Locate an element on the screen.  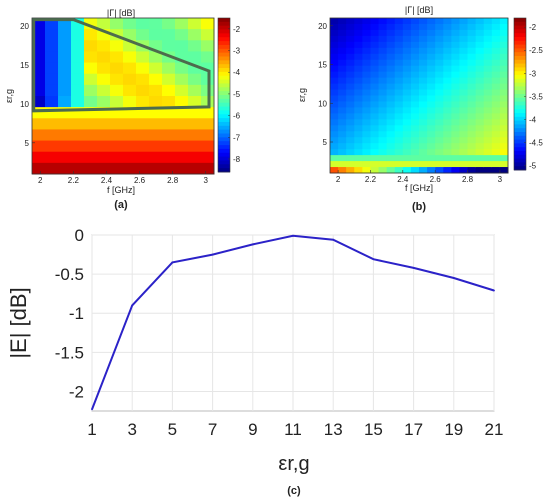
panel-c-label: (c) is located at coordinates (294, 491).